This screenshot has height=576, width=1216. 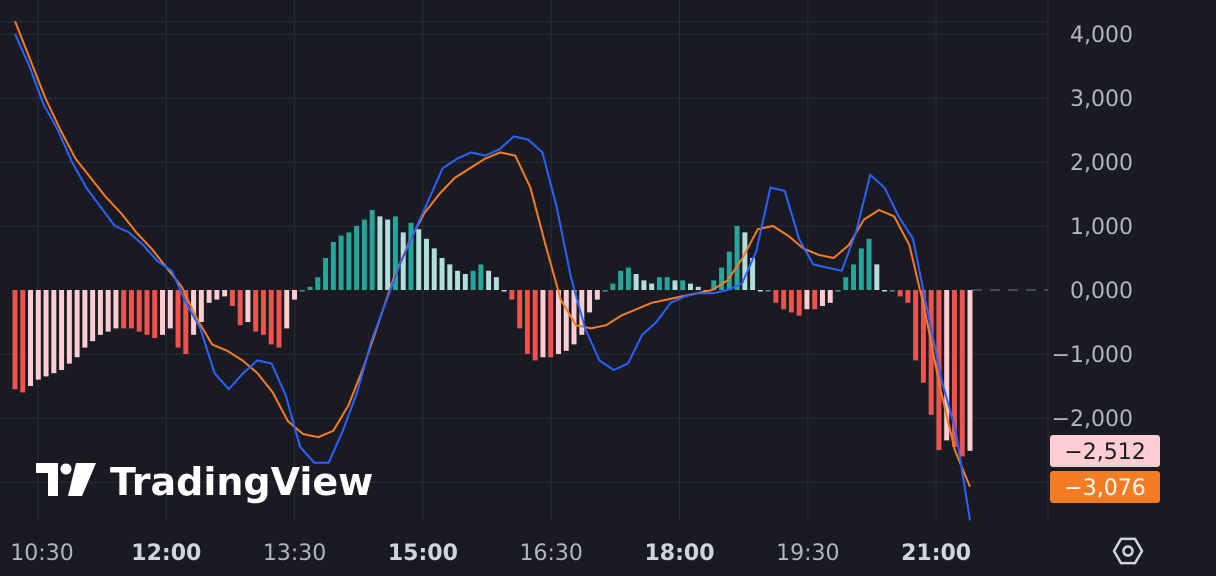 I want to click on watermark-text: TradingView, so click(x=241, y=482).